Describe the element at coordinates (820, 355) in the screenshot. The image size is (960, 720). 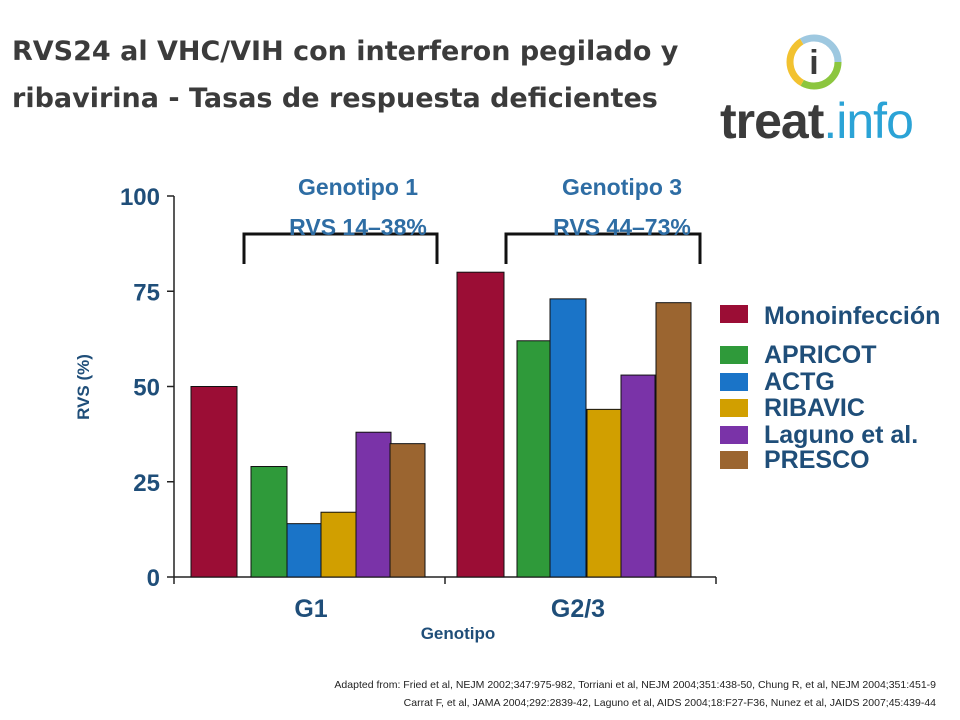
I see `legend-label: APRICOT` at that location.